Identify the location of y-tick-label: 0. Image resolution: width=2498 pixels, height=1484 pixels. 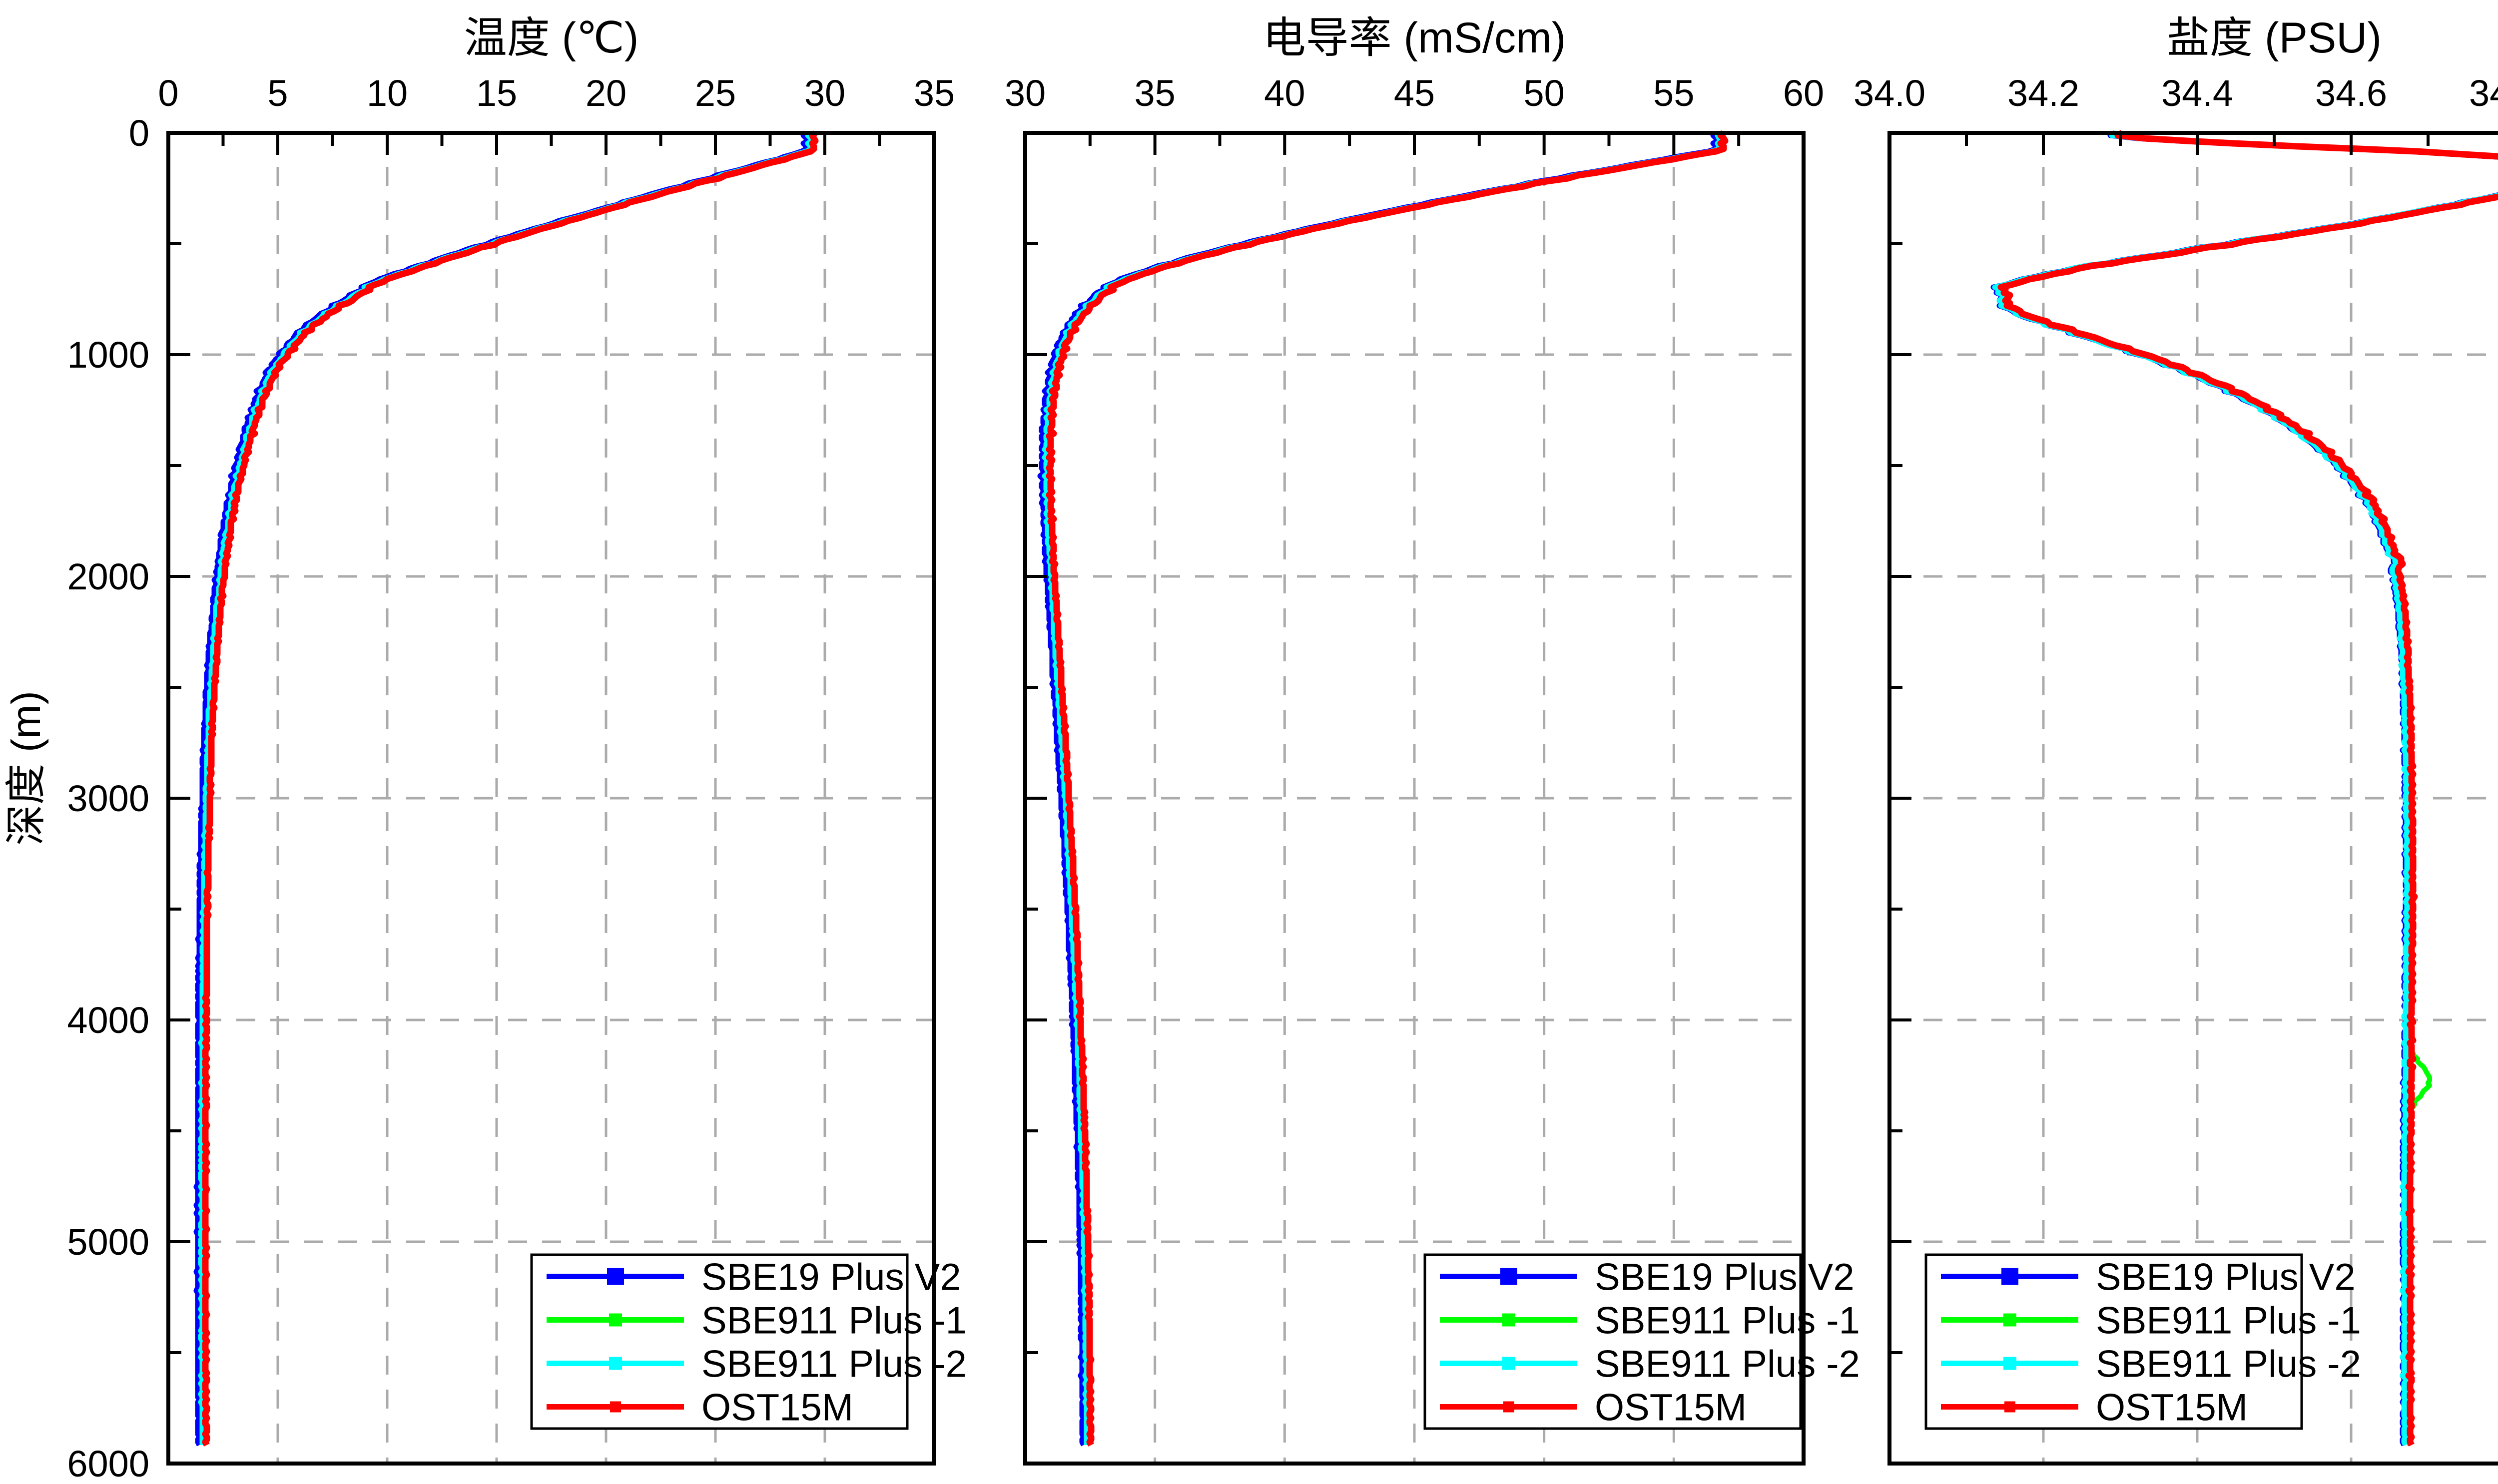
(139, 133).